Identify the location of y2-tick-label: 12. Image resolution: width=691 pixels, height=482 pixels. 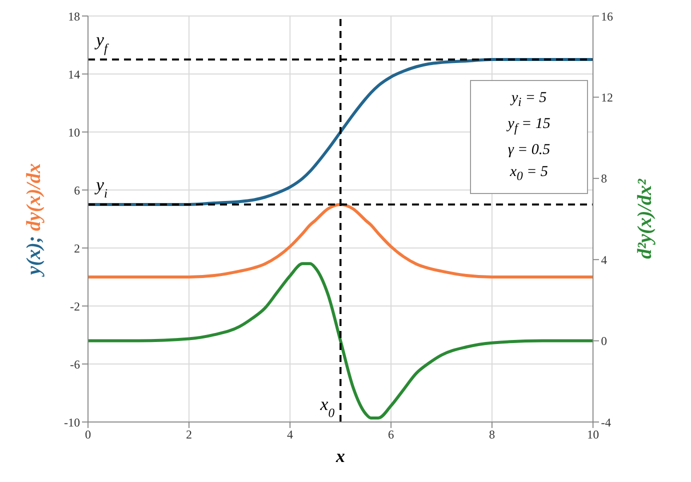
(607, 97).